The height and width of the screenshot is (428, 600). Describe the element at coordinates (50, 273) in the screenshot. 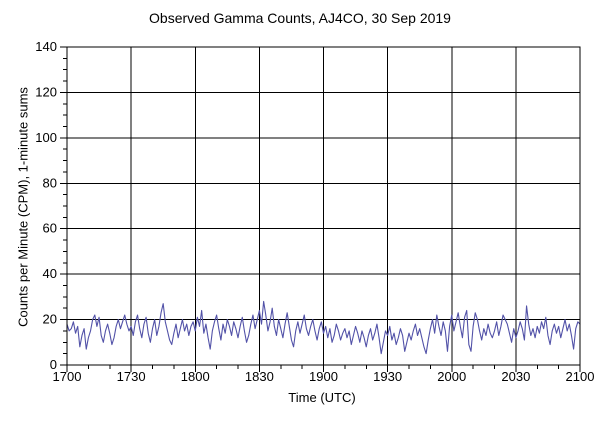

I see `y-tick-label: 40` at that location.